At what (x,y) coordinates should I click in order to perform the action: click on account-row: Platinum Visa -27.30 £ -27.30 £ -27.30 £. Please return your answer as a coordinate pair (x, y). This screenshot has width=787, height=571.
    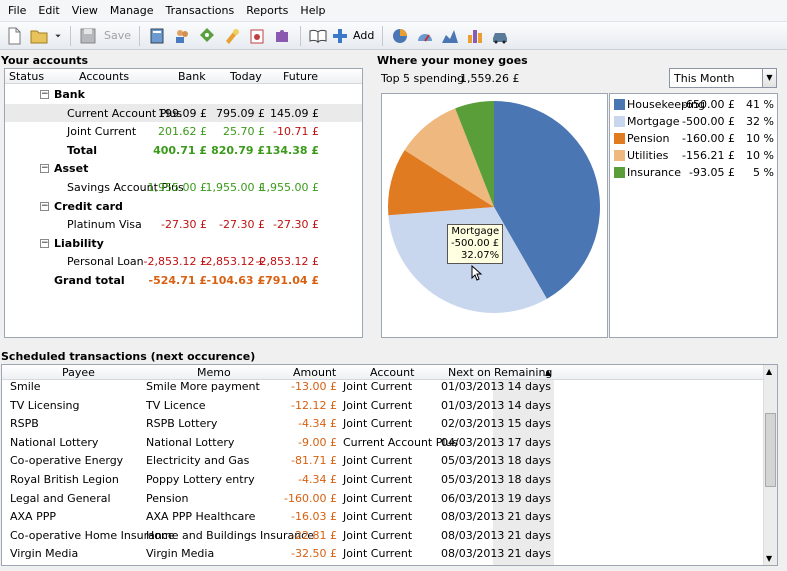
    Looking at the image, I should click on (183, 224).